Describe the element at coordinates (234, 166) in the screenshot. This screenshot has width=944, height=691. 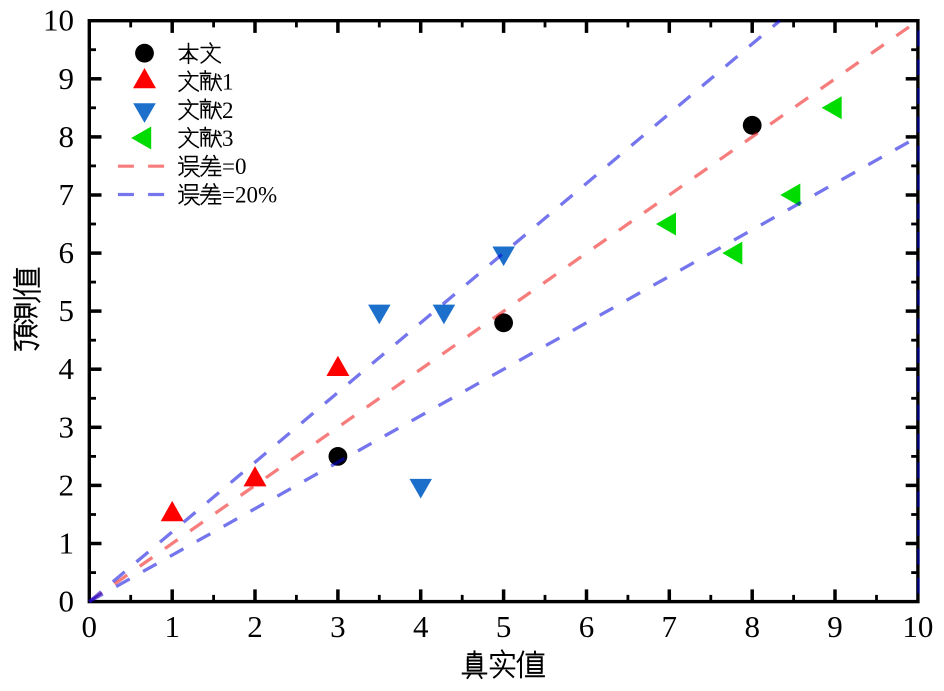
I see `svg-text: =0` at that location.